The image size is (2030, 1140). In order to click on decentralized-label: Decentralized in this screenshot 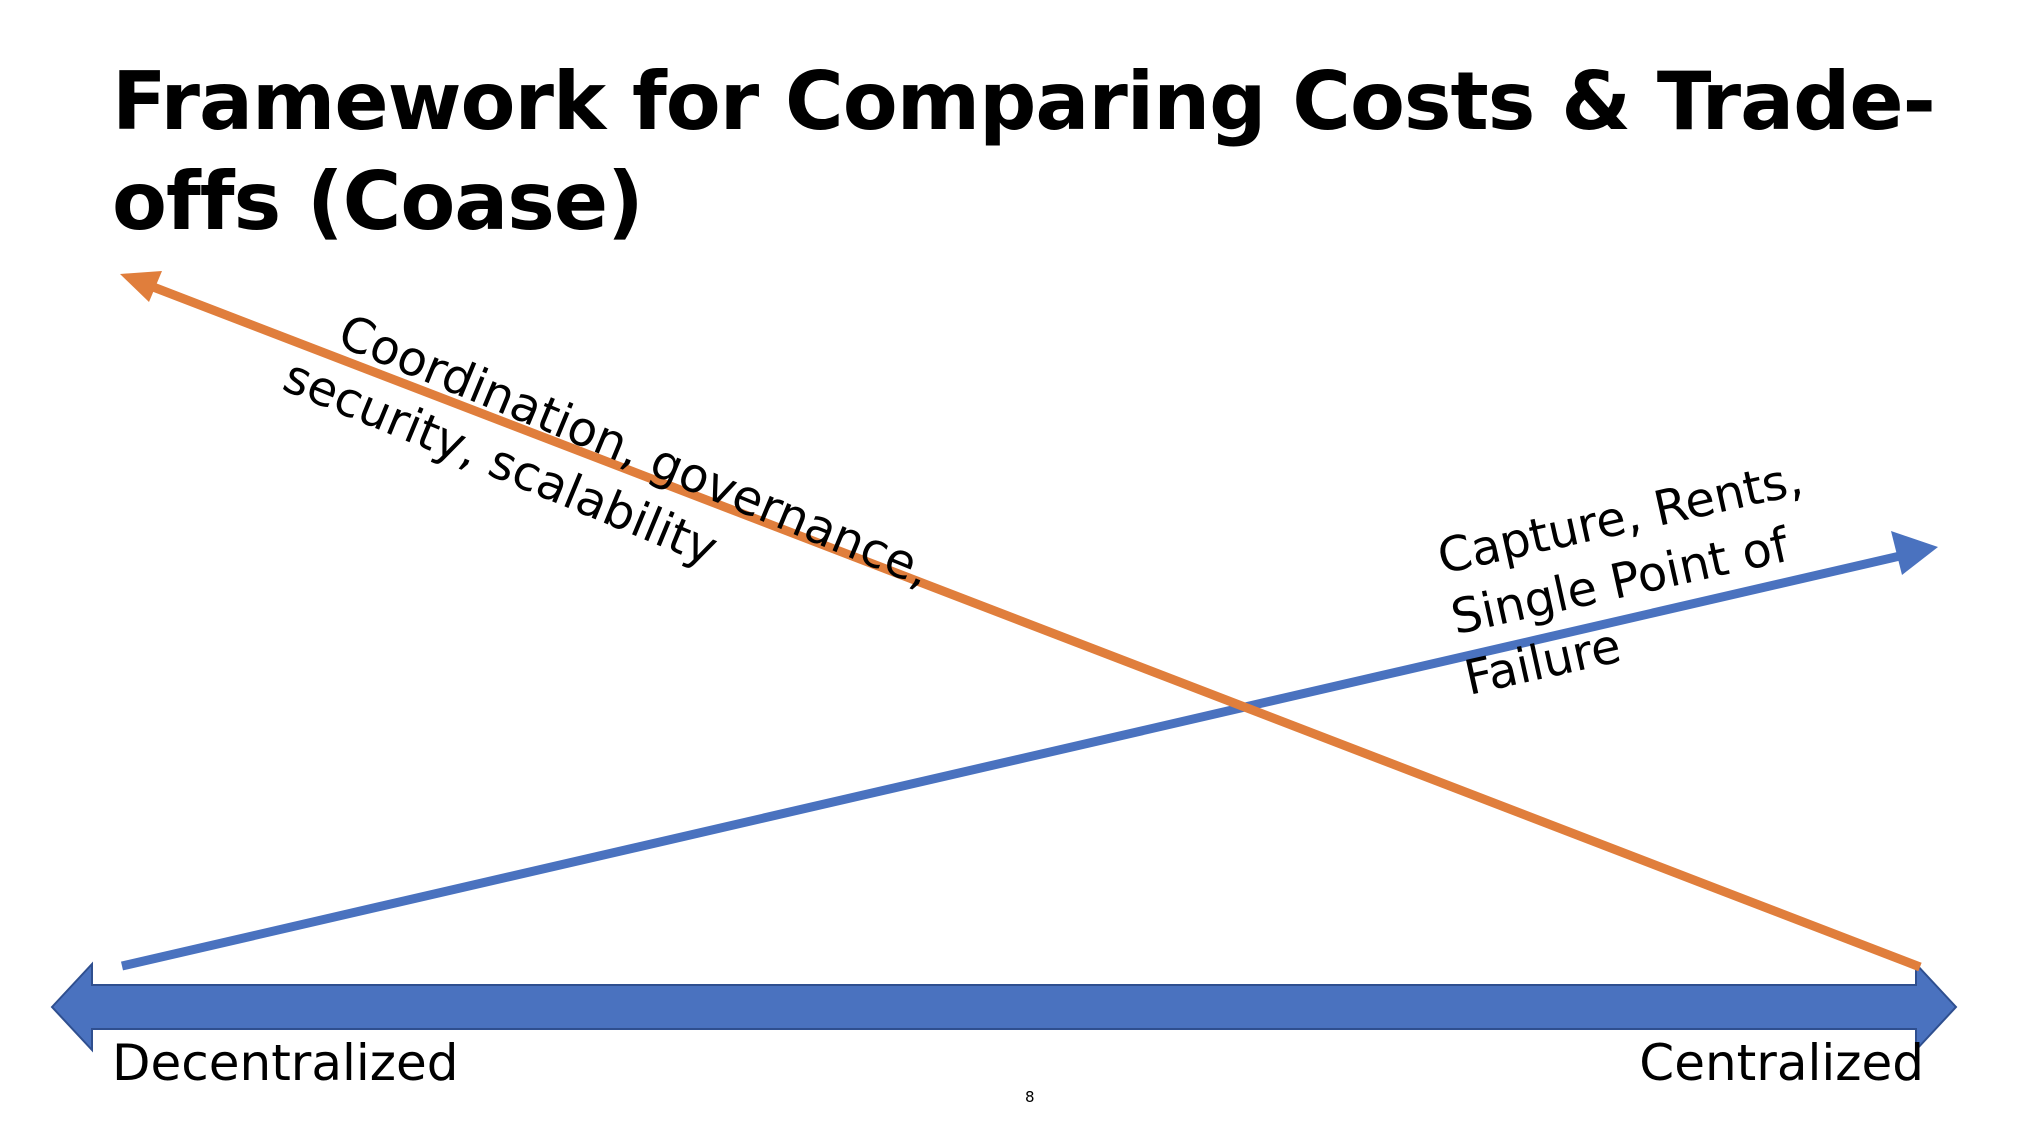, I will do `click(285, 1063)`.